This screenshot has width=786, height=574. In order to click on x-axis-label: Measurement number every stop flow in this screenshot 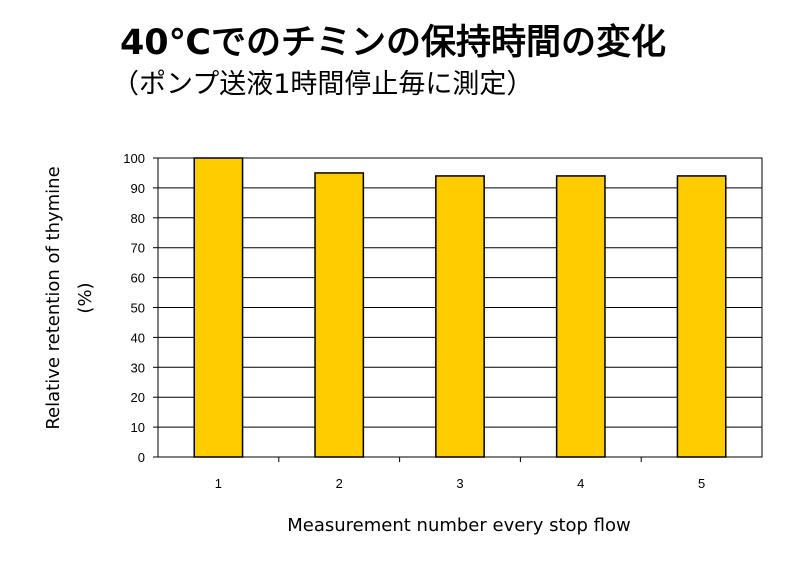, I will do `click(459, 525)`.